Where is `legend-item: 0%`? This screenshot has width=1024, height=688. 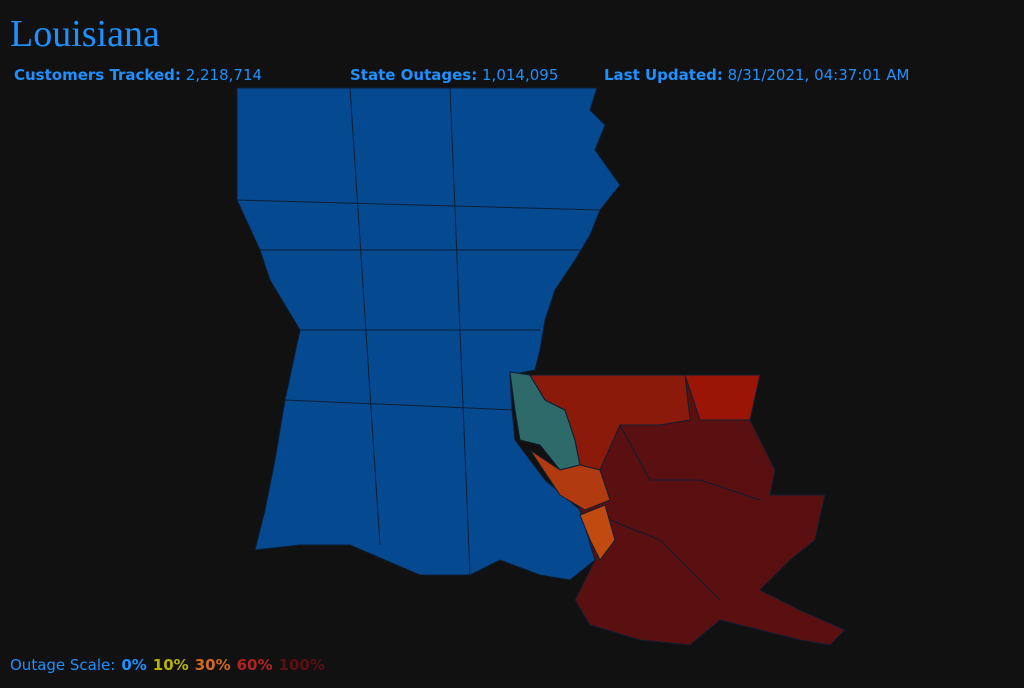 legend-item: 0% is located at coordinates (134, 665).